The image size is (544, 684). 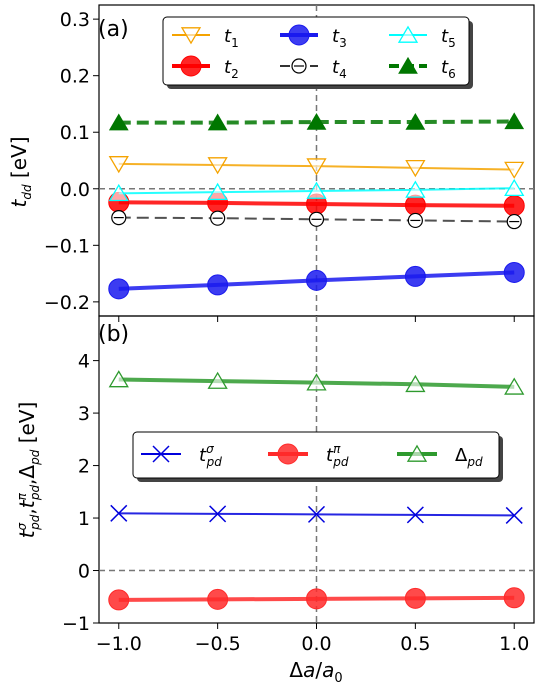 What do you see at coordinates (75, 190) in the screenshot?
I see `y-tick-label: 0.0` at bounding box center [75, 190].